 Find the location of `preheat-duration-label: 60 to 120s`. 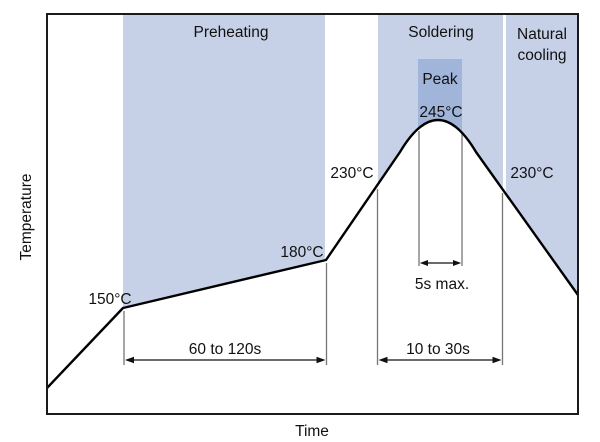

preheat-duration-label: 60 to 120s is located at coordinates (225, 349).